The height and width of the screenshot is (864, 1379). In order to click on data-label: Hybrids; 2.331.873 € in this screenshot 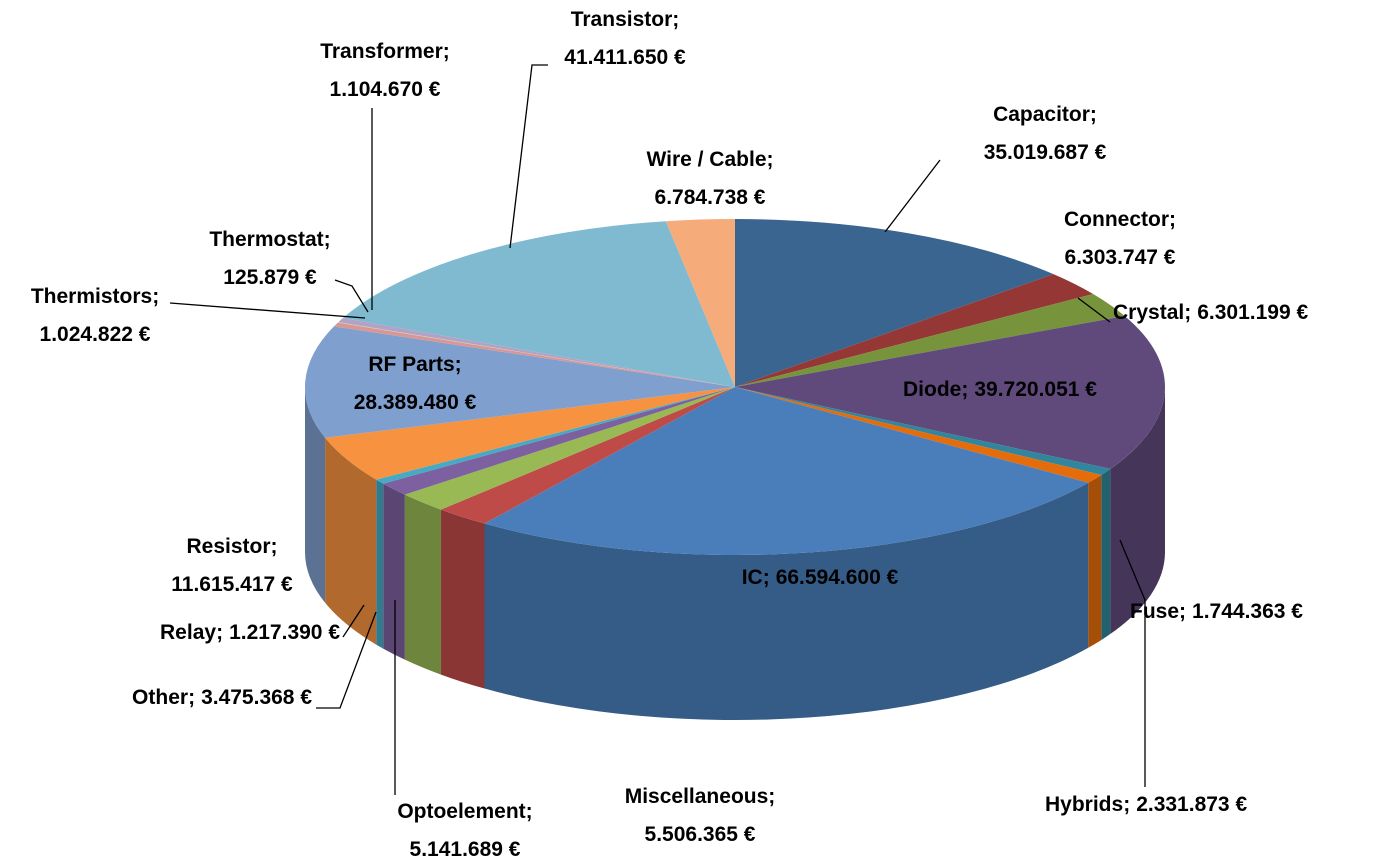, I will do `click(1146, 804)`.